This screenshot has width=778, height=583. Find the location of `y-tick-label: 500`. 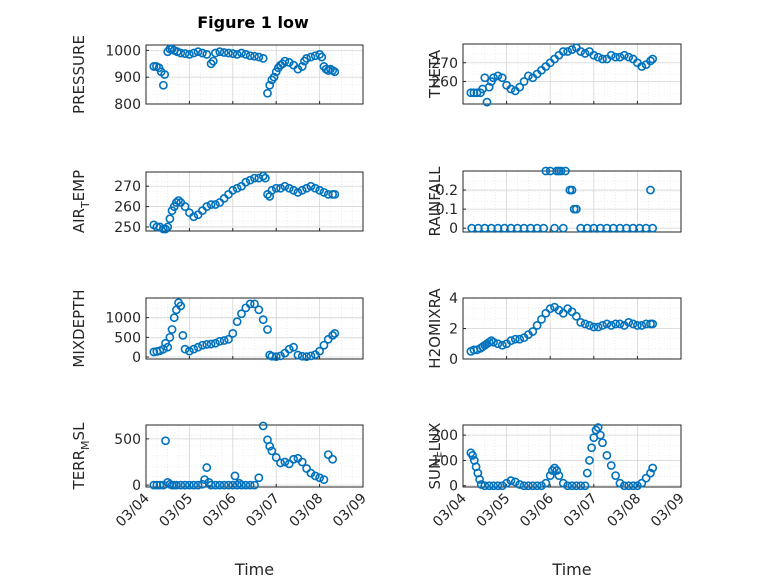

y-tick-label: 500 is located at coordinates (127, 338).